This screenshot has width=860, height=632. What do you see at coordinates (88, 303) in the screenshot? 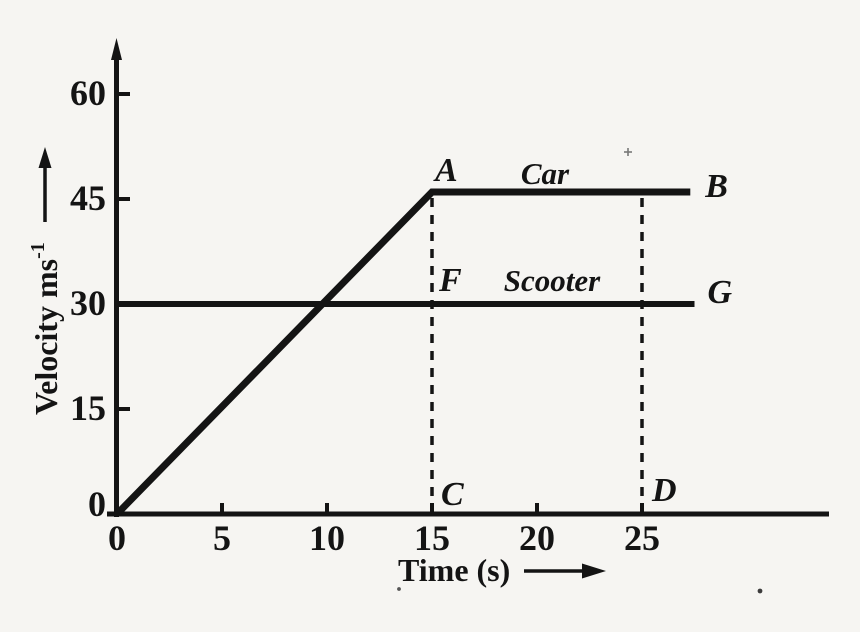
I see `y-tick-label-30: 30` at bounding box center [88, 303].